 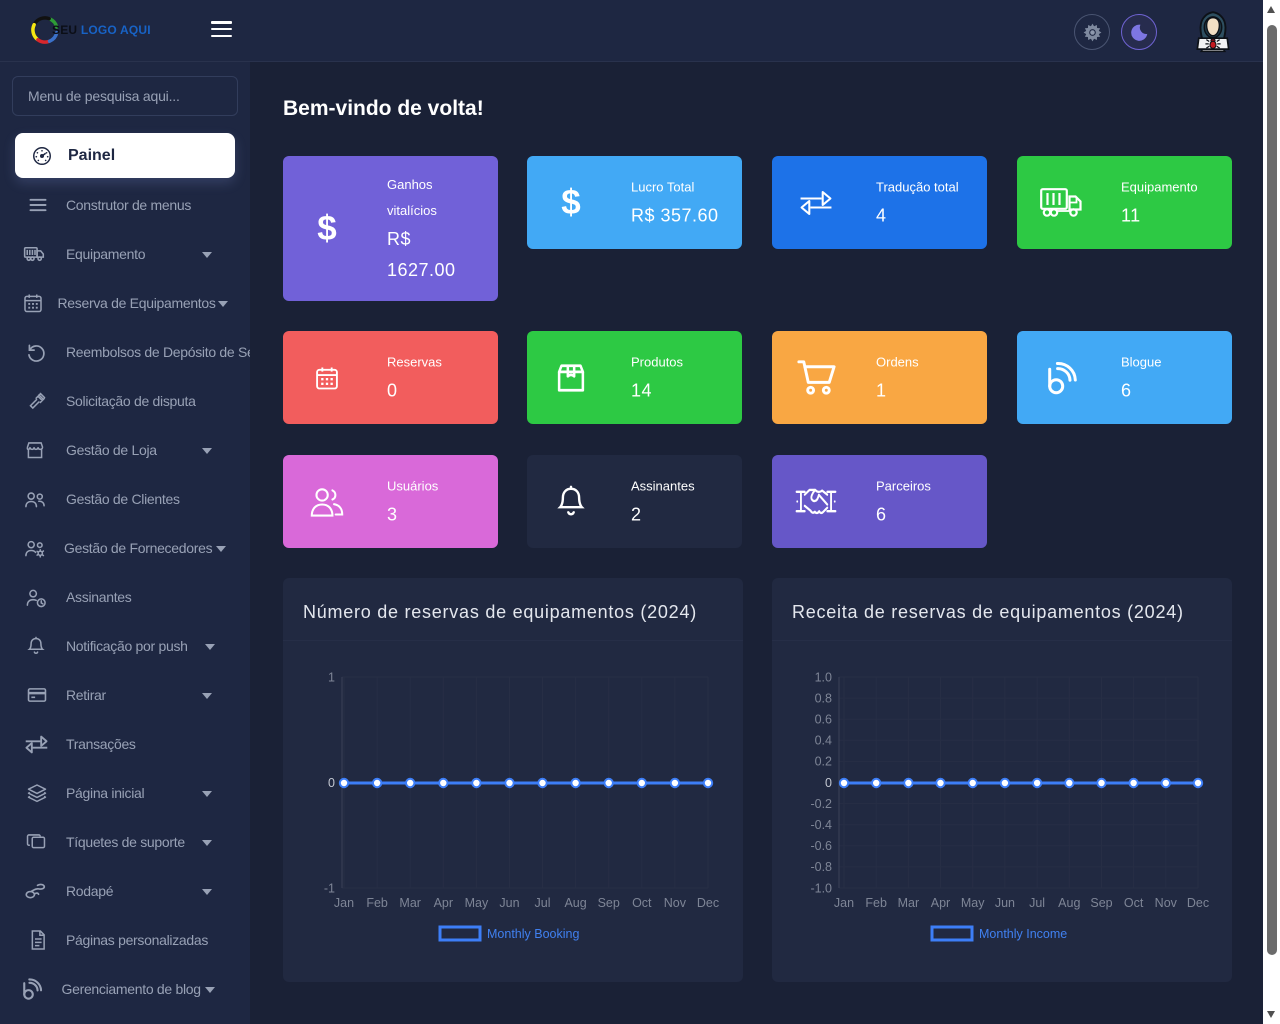 What do you see at coordinates (821, 804) in the screenshot?
I see `svg-text: -0.2` at bounding box center [821, 804].